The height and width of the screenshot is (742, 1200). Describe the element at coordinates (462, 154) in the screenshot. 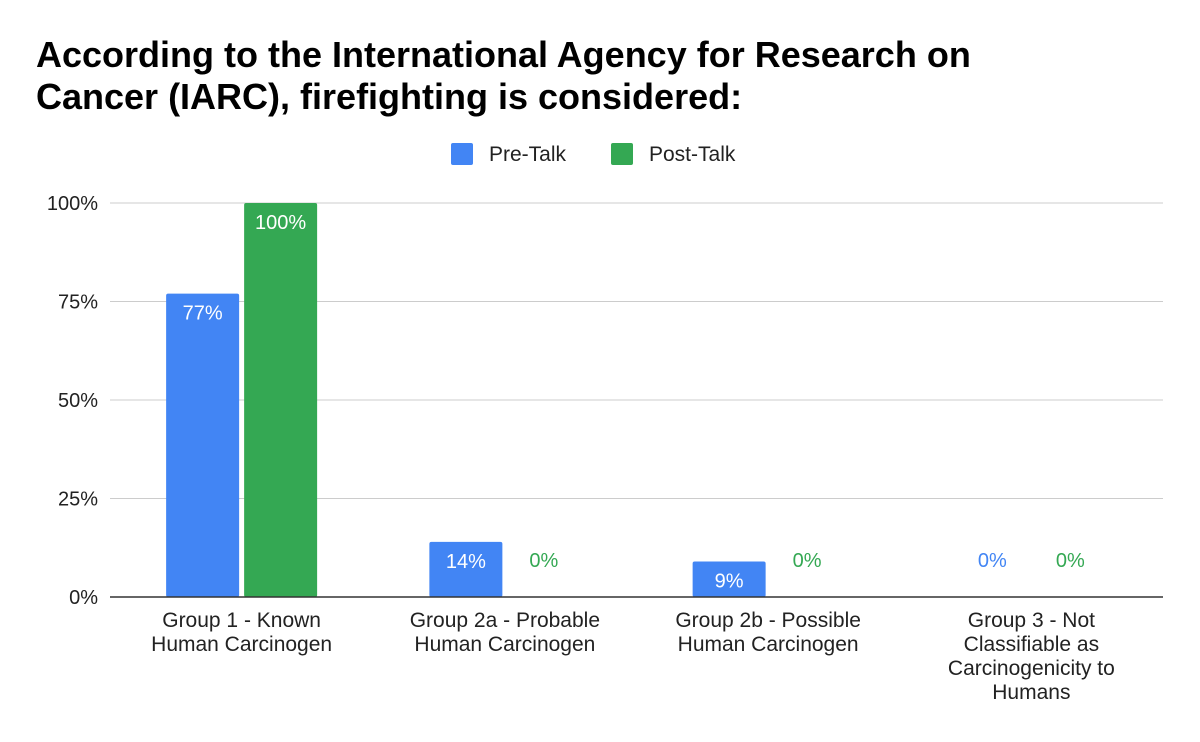

I see `legend-swatch-pre-talk` at that location.